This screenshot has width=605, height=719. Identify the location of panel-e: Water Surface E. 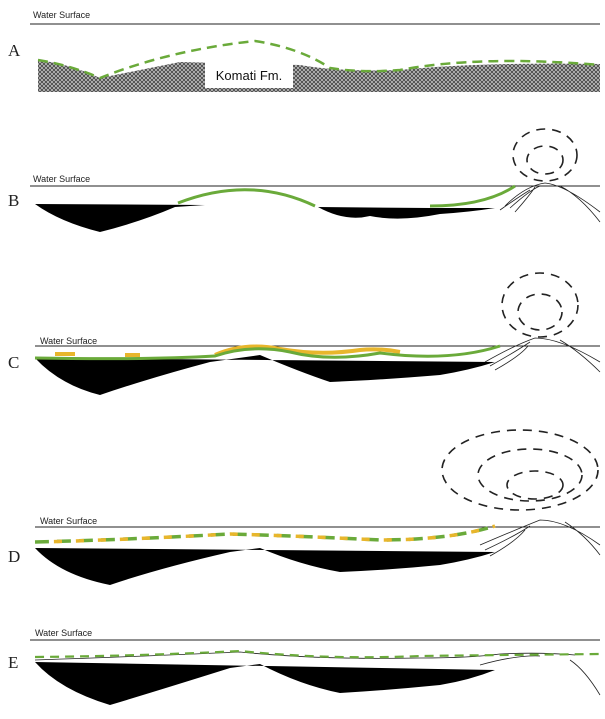
(304, 666).